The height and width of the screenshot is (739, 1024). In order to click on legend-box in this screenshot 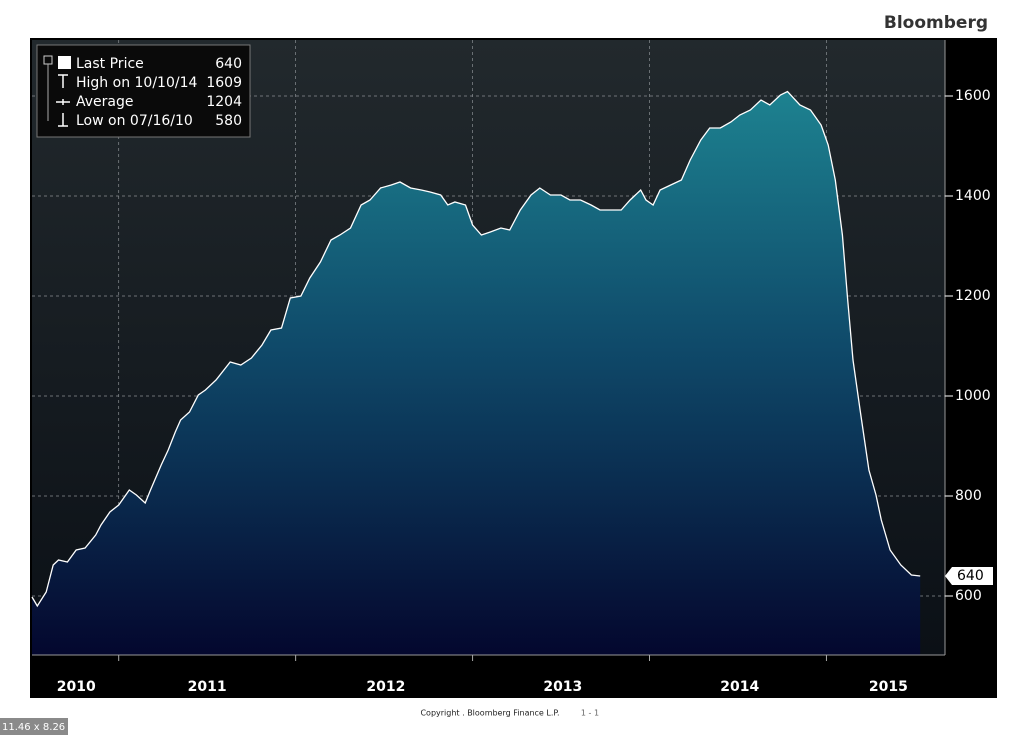, I will do `click(143, 91)`.